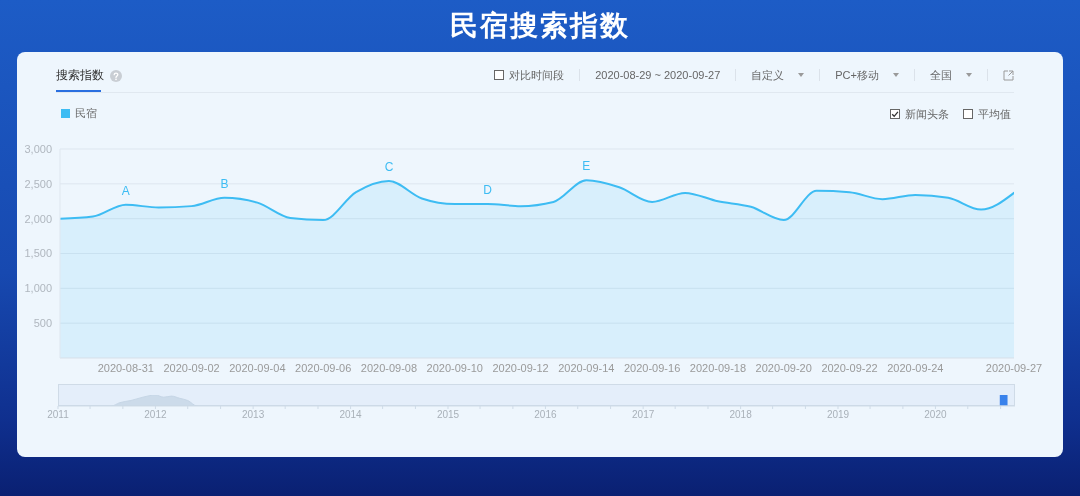 This screenshot has width=1080, height=496. Describe the element at coordinates (927, 114) in the screenshot. I see `text: 新闻头条` at that location.